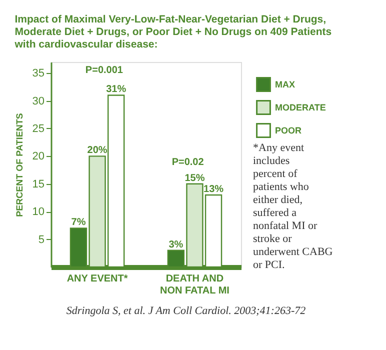 This screenshot has height=350, width=386. Describe the element at coordinates (38, 128) in the screenshot. I see `y-tick-label: 25` at that location.